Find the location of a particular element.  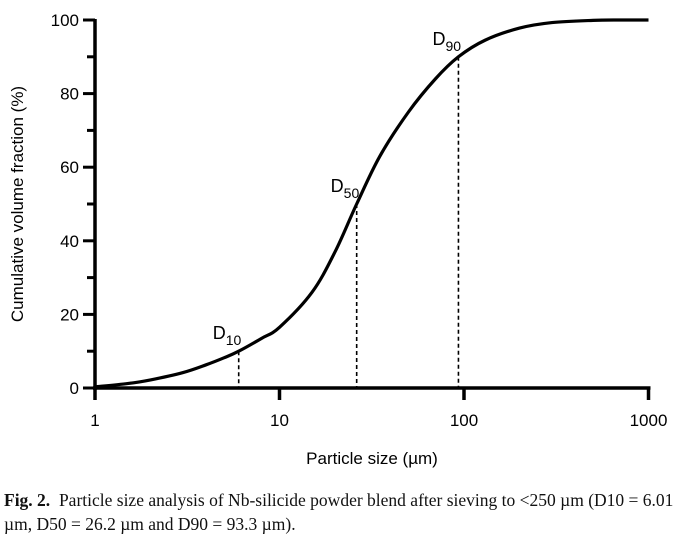

x-tick-label: 1000 is located at coordinates (649, 420).